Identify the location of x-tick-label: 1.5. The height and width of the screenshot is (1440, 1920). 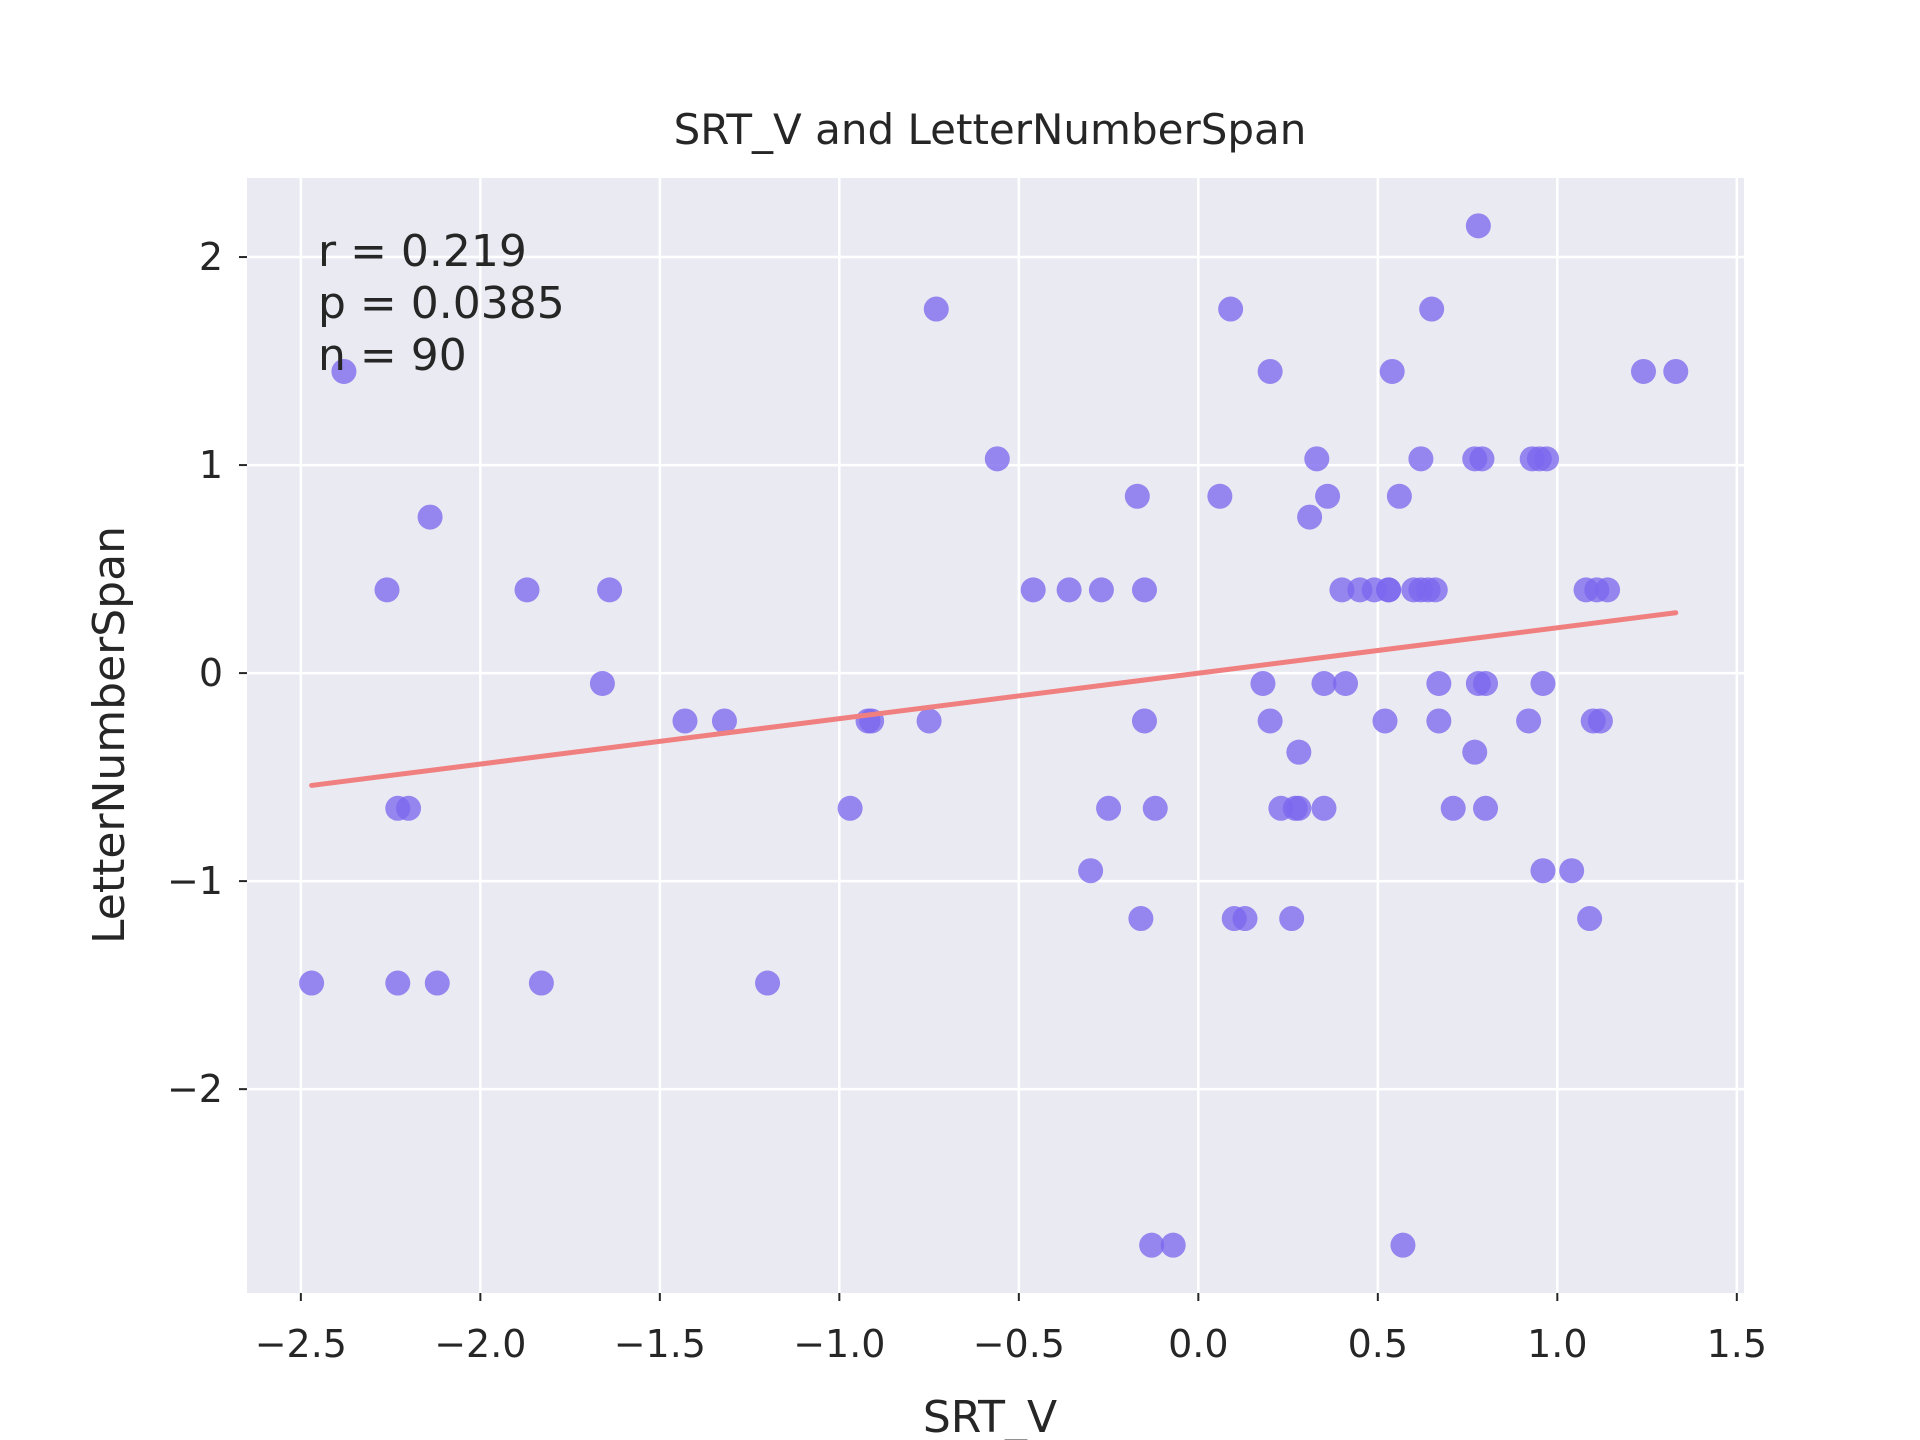
(1737, 1344).